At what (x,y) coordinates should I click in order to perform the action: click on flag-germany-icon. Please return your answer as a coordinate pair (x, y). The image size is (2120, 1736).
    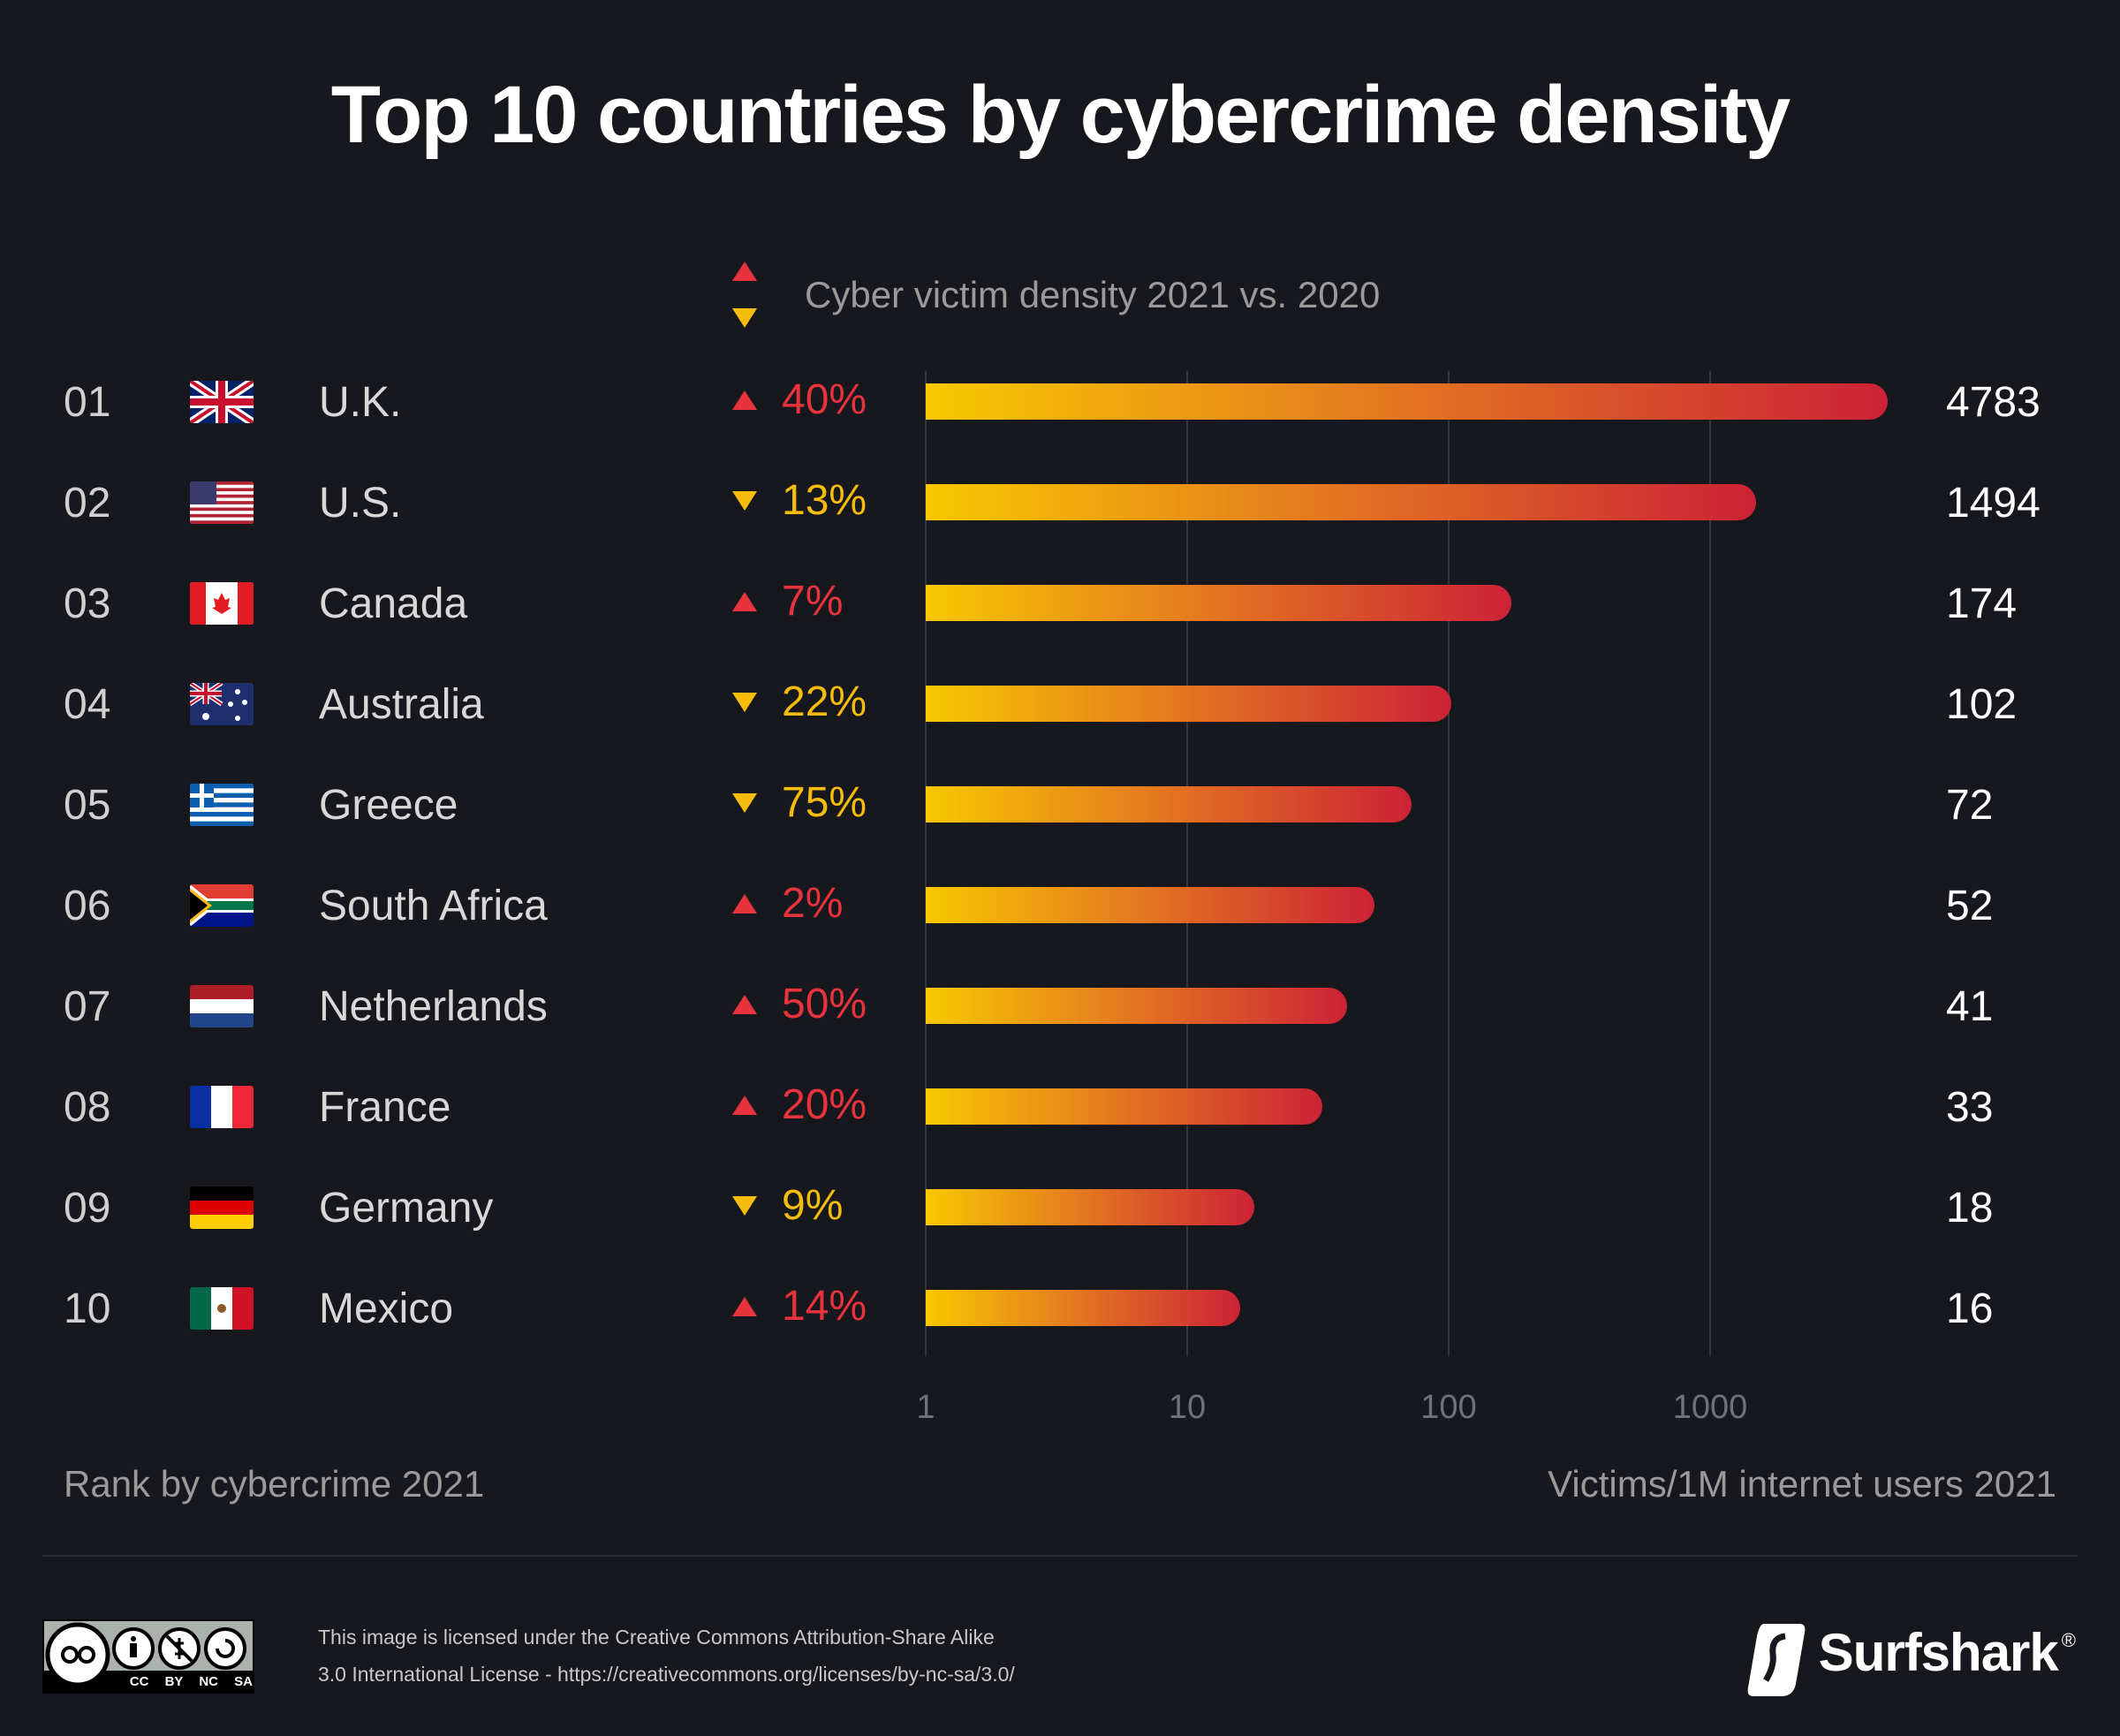
    Looking at the image, I should click on (222, 1208).